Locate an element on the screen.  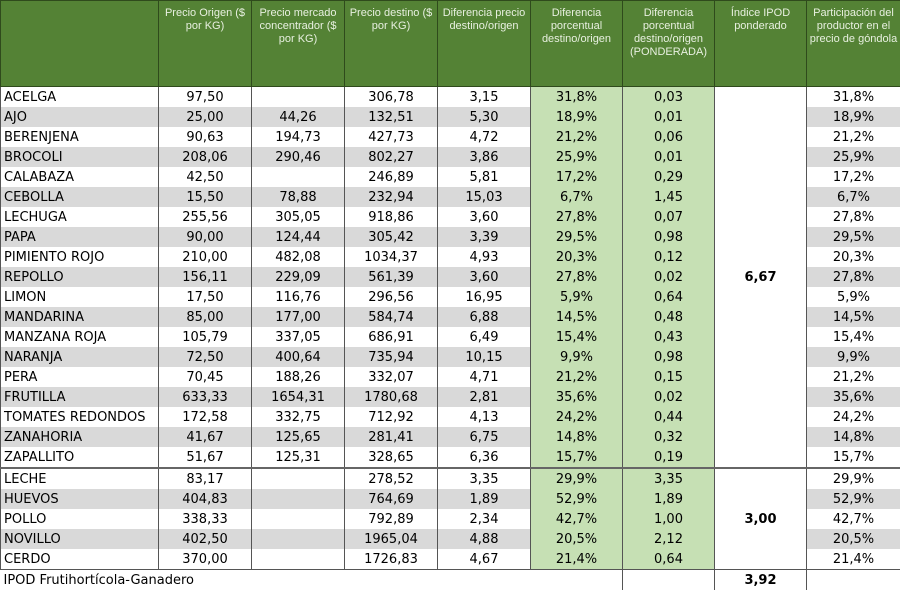
table-cell: 41,67 is located at coordinates (205, 437).